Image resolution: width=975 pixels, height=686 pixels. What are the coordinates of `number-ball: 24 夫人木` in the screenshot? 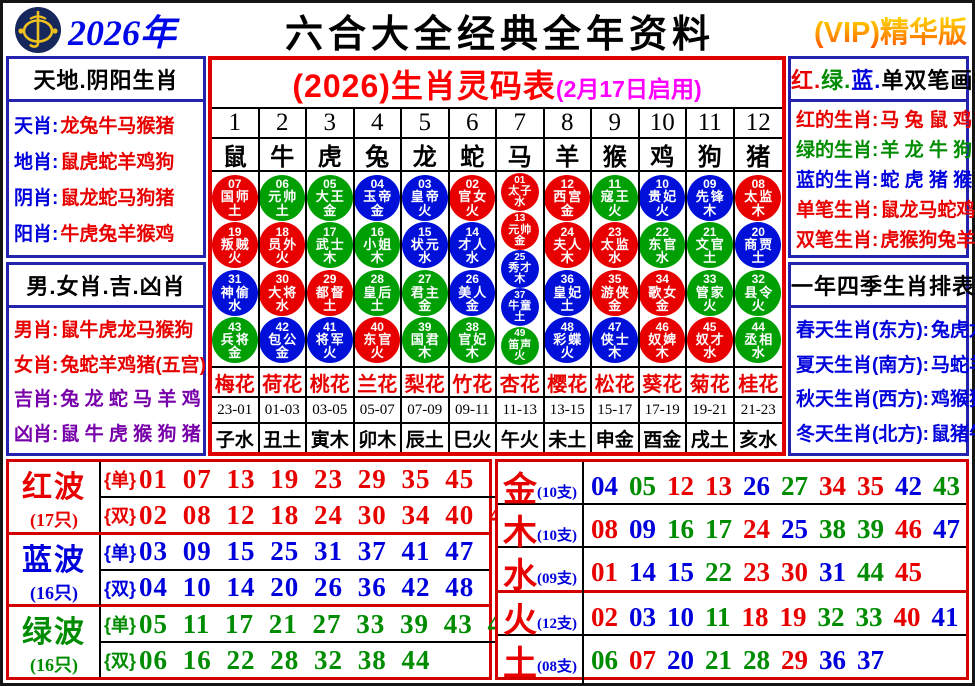 It's located at (567, 245).